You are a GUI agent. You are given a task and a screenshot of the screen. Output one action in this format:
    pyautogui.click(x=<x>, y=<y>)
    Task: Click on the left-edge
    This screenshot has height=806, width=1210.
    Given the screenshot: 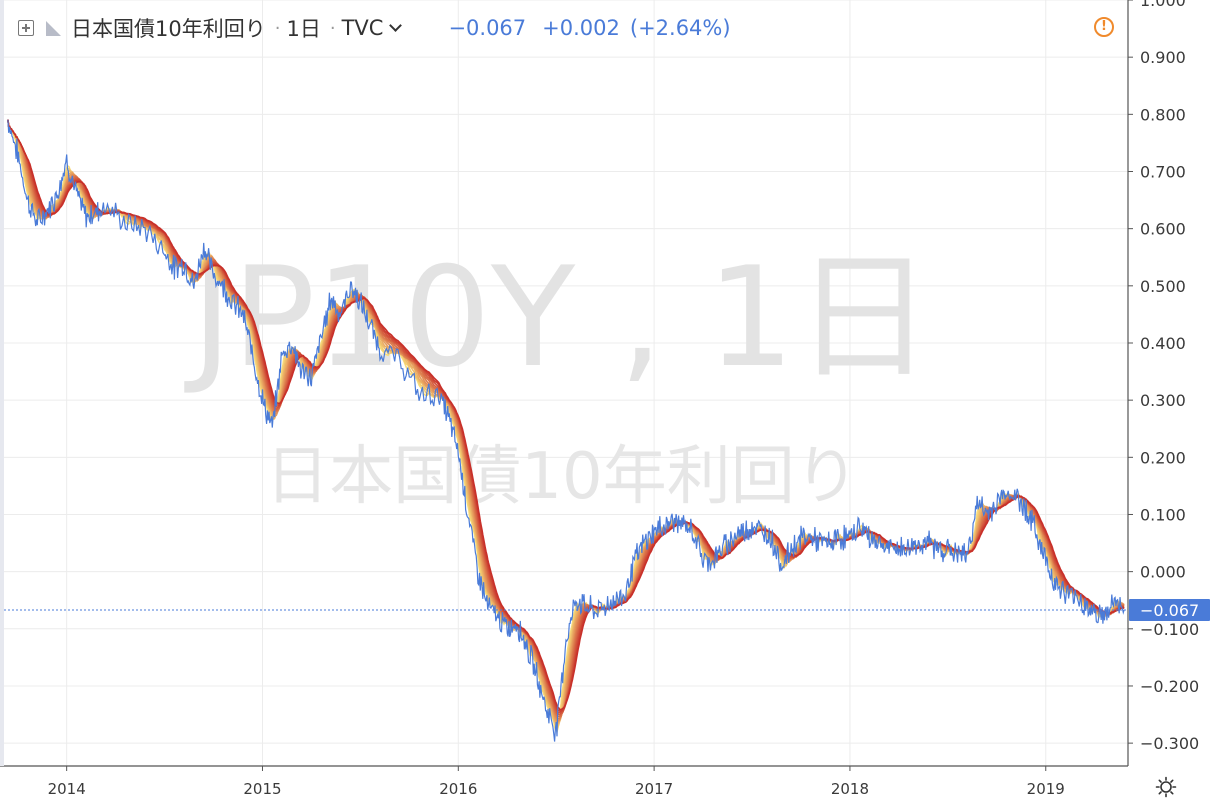 What is the action you would take?
    pyautogui.click(x=2, y=383)
    